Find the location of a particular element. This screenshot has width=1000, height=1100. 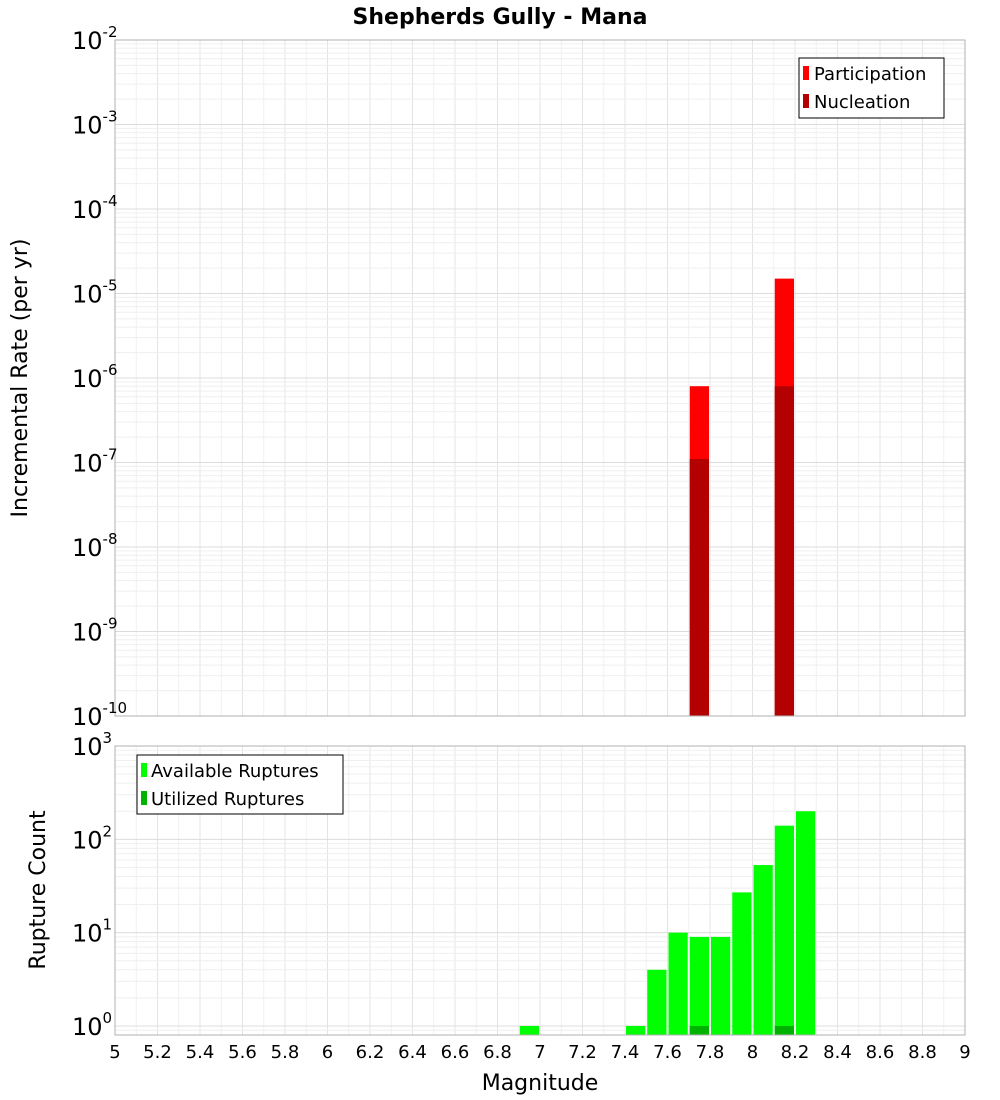

rate-legend-box is located at coordinates (871, 88).